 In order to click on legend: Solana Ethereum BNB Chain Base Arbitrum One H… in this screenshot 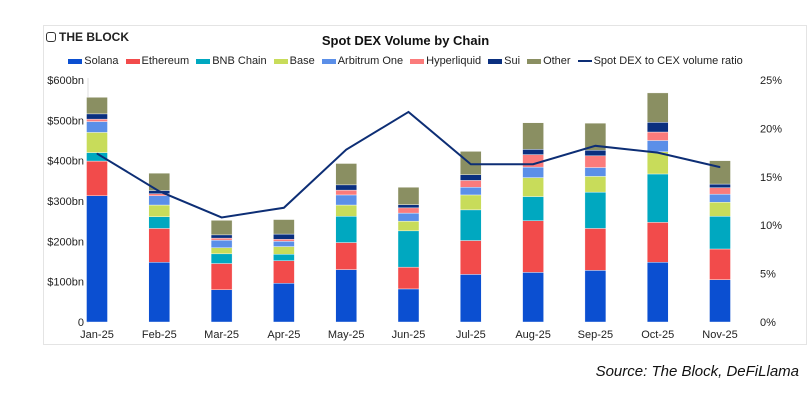, I will do `click(405, 61)`.